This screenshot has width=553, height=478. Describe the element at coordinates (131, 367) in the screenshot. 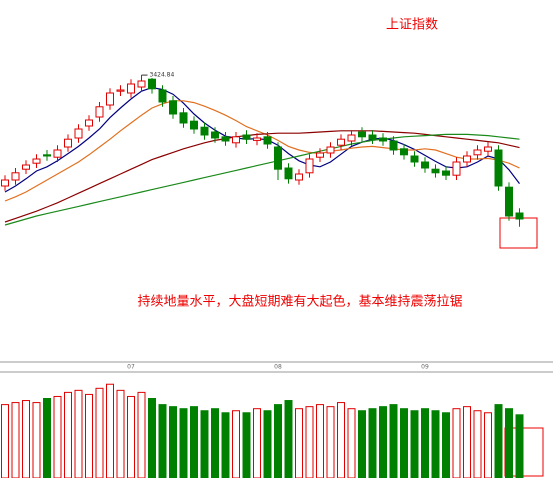

I see `x-tick-label: 07` at that location.